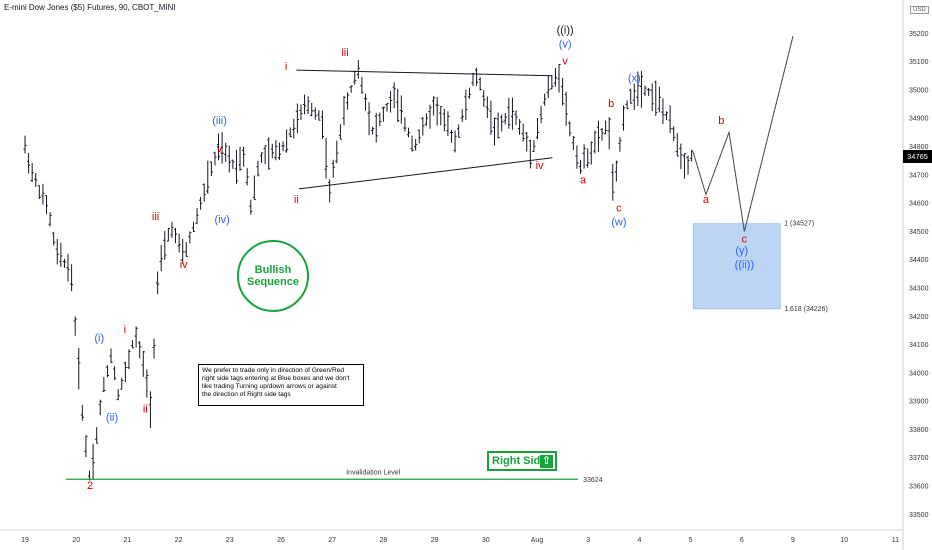  Describe the element at coordinates (565, 30) in the screenshot. I see `wave-label: ((i))` at that location.